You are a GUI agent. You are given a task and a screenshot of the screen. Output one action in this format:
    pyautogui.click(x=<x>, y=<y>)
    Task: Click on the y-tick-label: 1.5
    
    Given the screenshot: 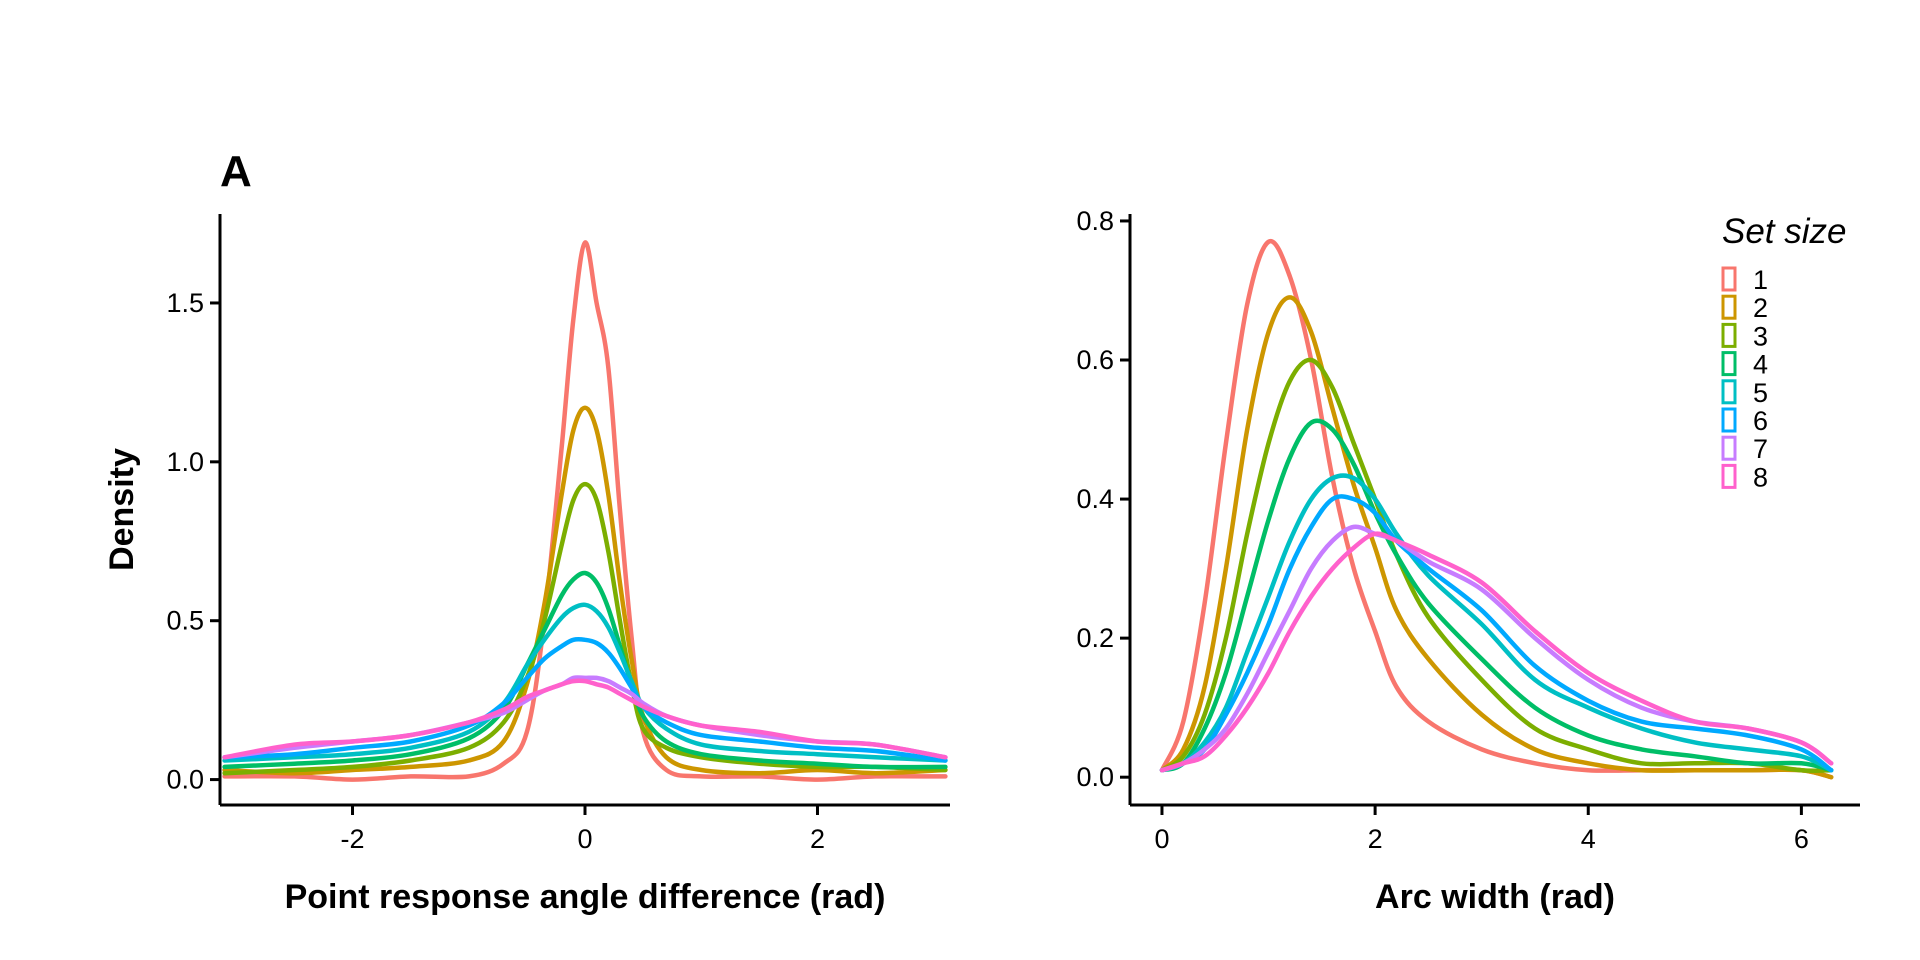 What is the action you would take?
    pyautogui.click(x=185, y=303)
    